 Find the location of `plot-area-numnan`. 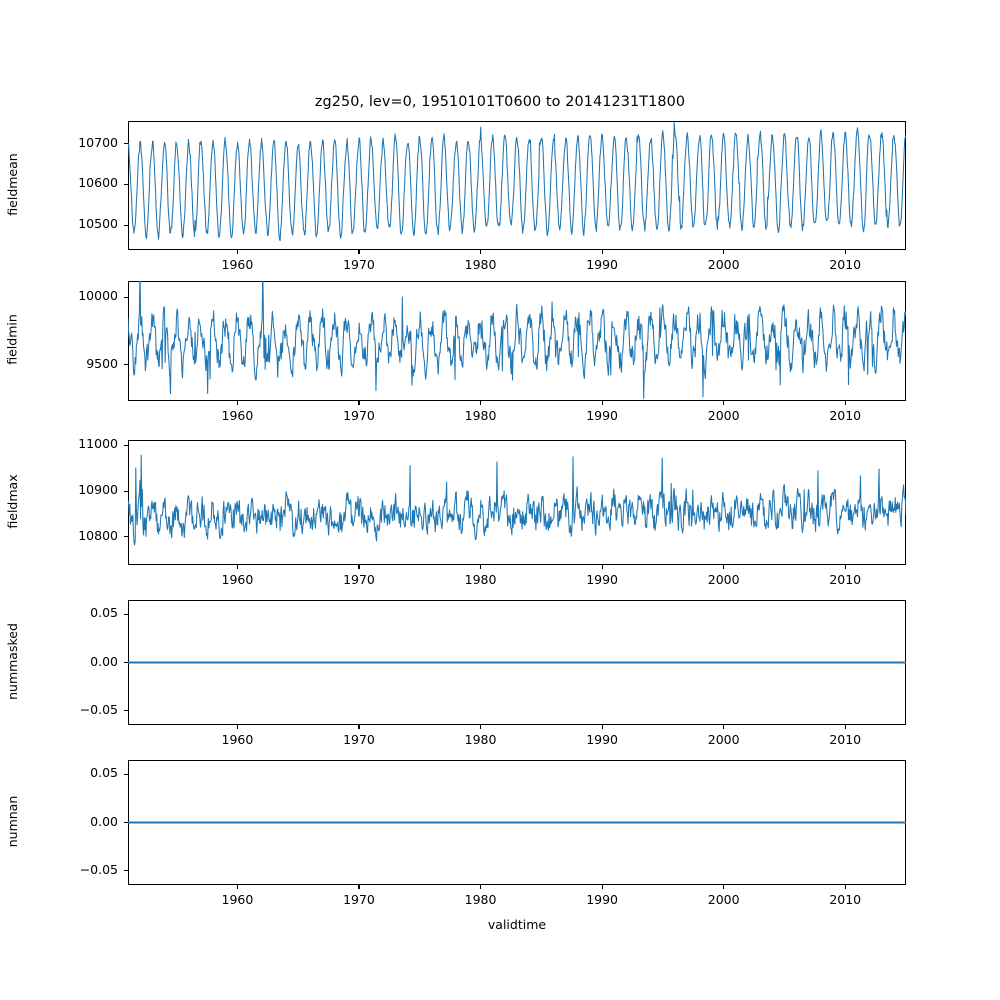

plot-area-numnan is located at coordinates (517, 822).